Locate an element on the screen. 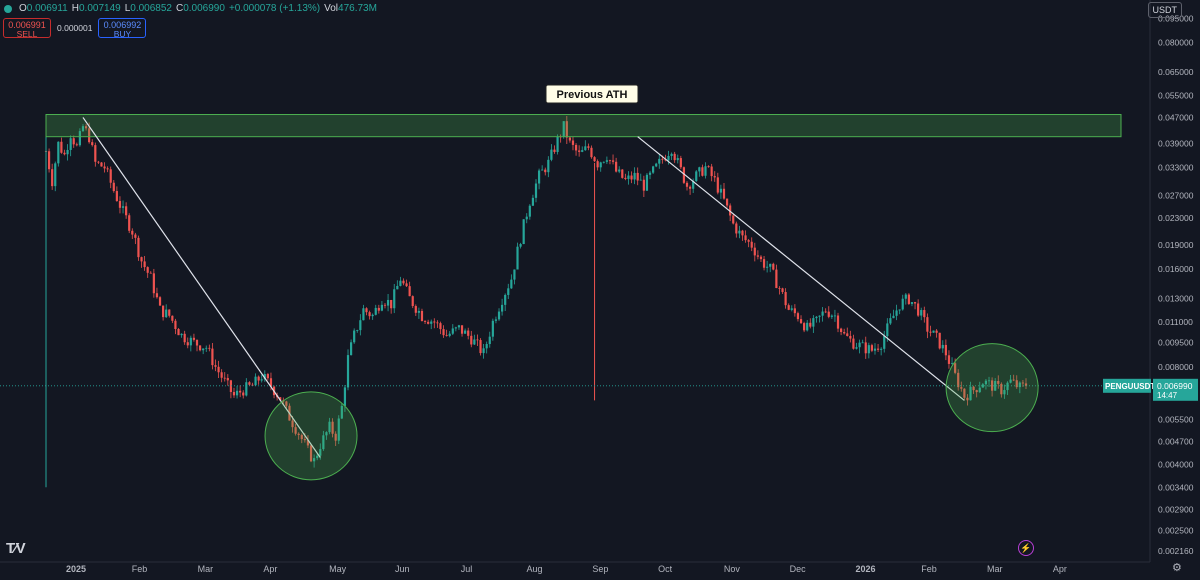 The height and width of the screenshot is (580, 1200). sell-button: 0.006991 SELL is located at coordinates (27, 28).